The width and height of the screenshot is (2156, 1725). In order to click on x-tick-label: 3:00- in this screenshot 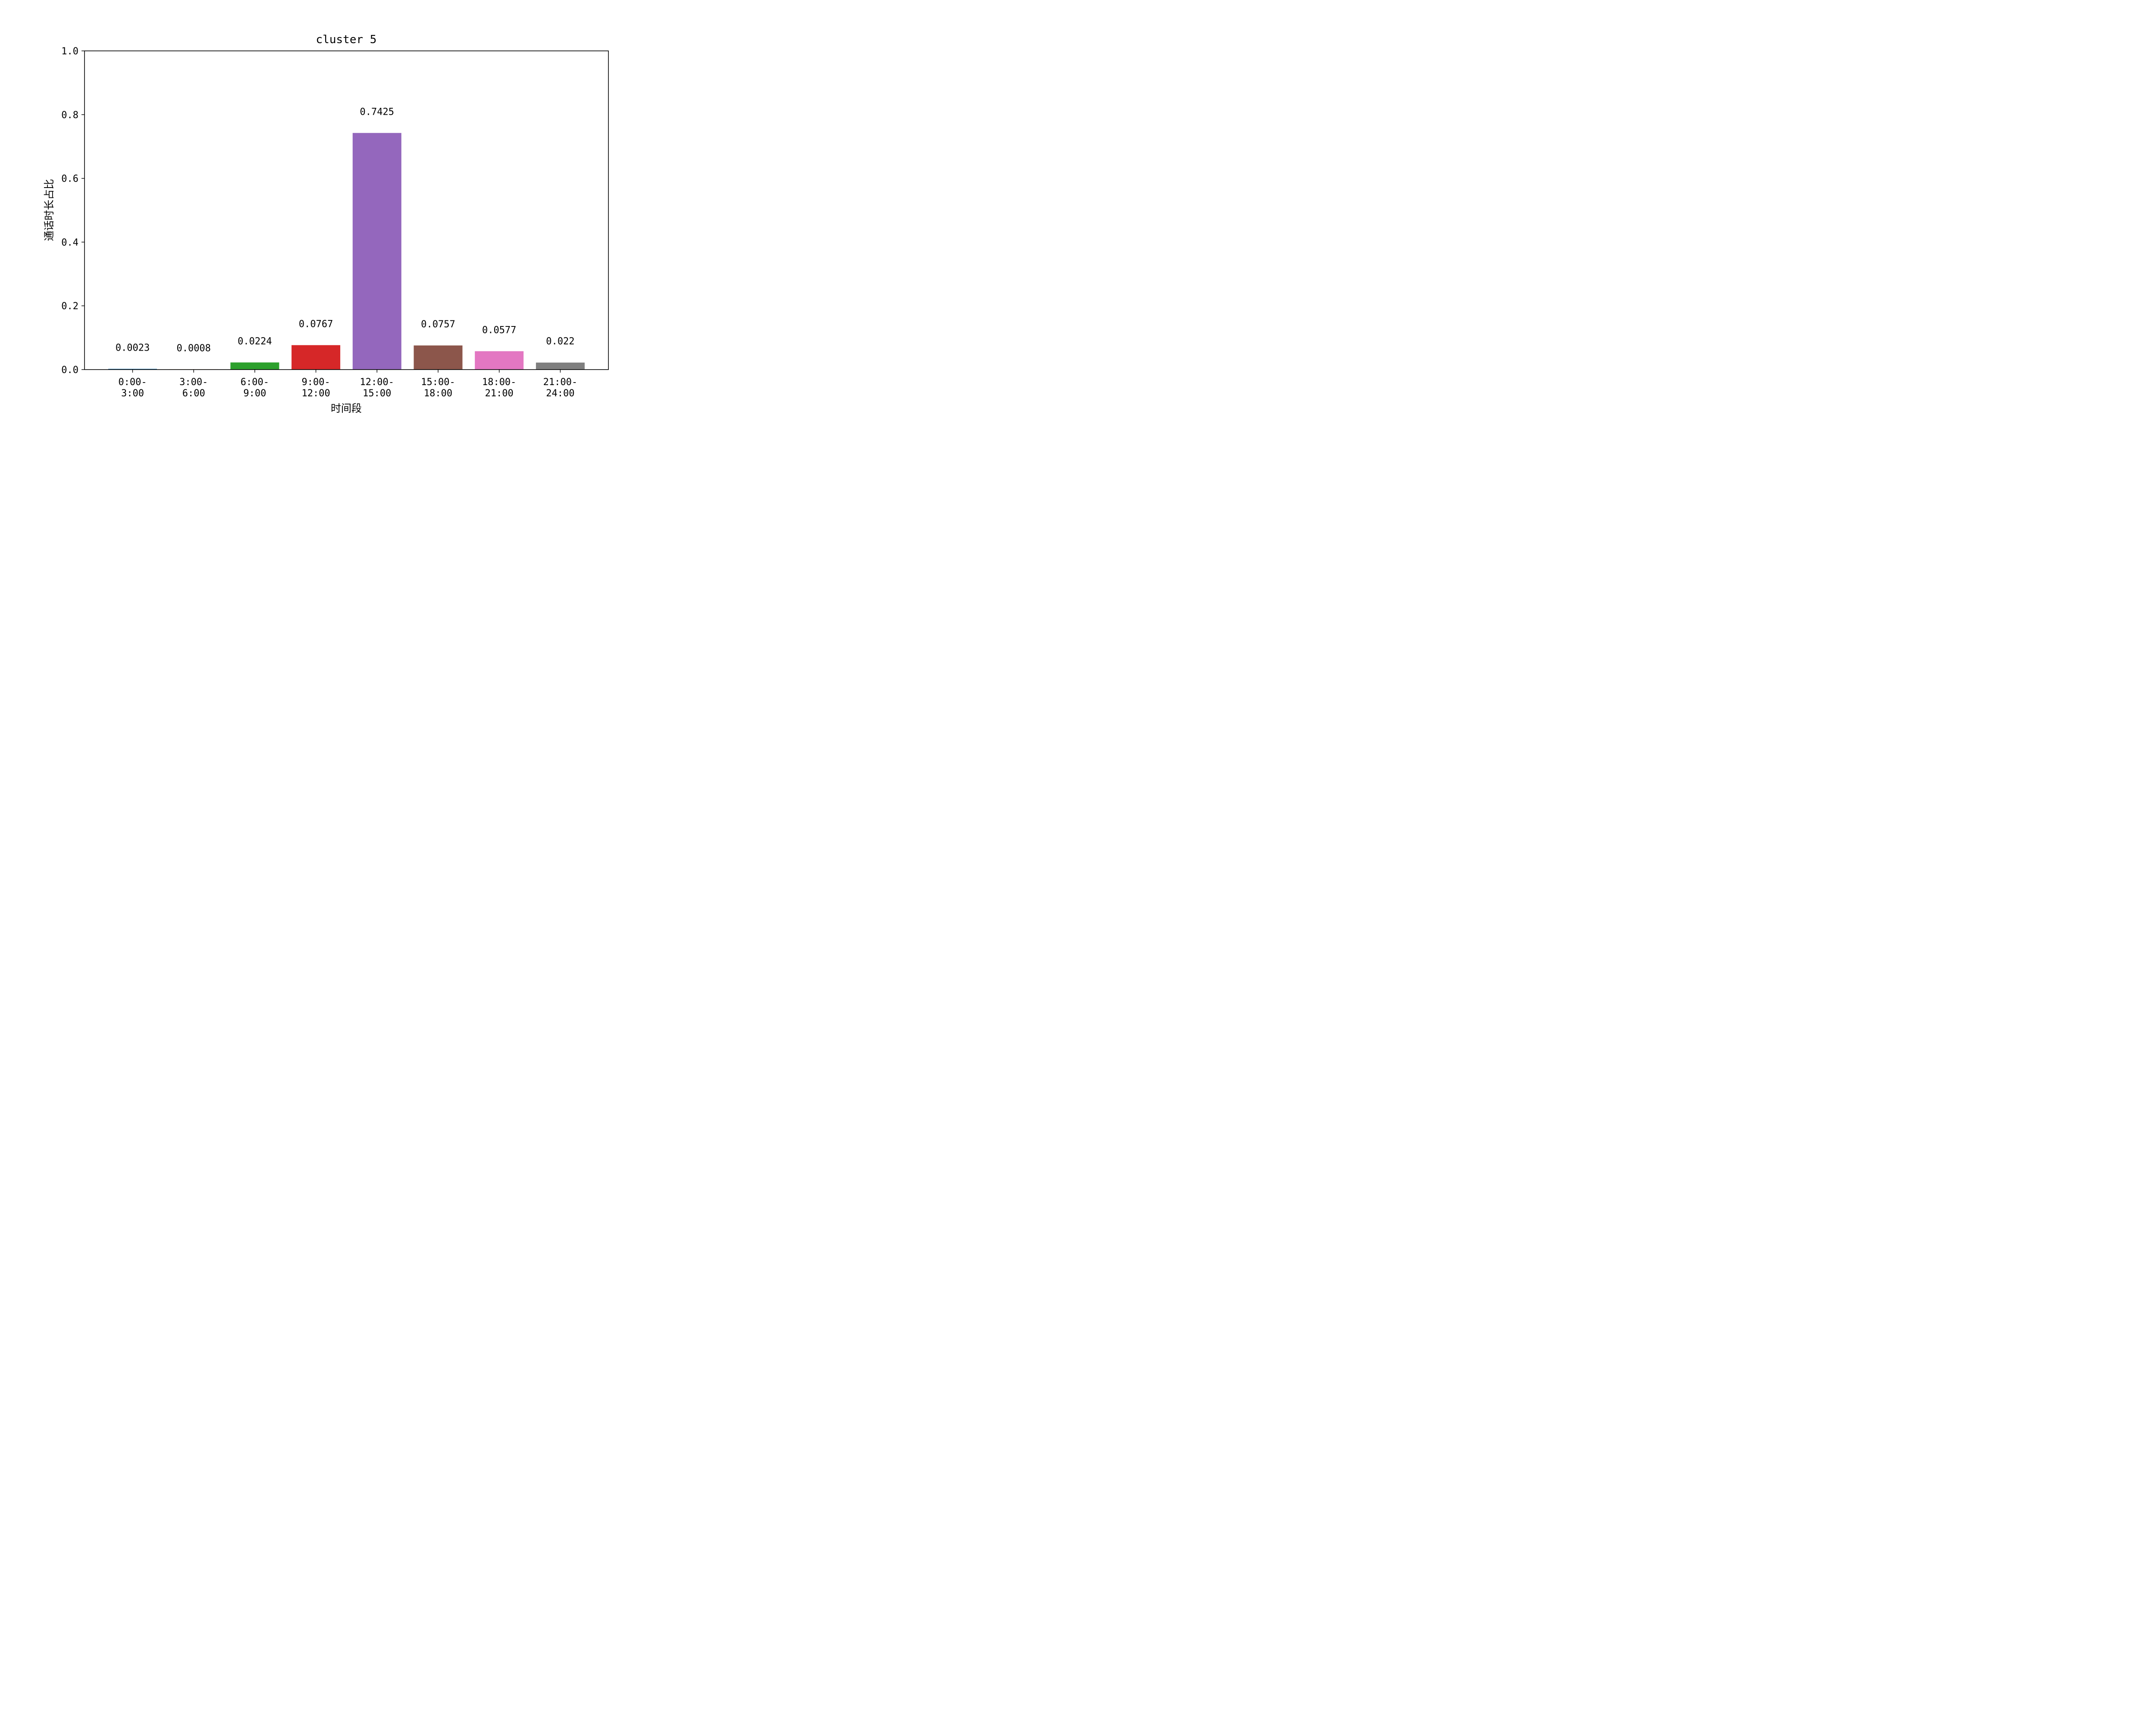, I will do `click(193, 383)`.